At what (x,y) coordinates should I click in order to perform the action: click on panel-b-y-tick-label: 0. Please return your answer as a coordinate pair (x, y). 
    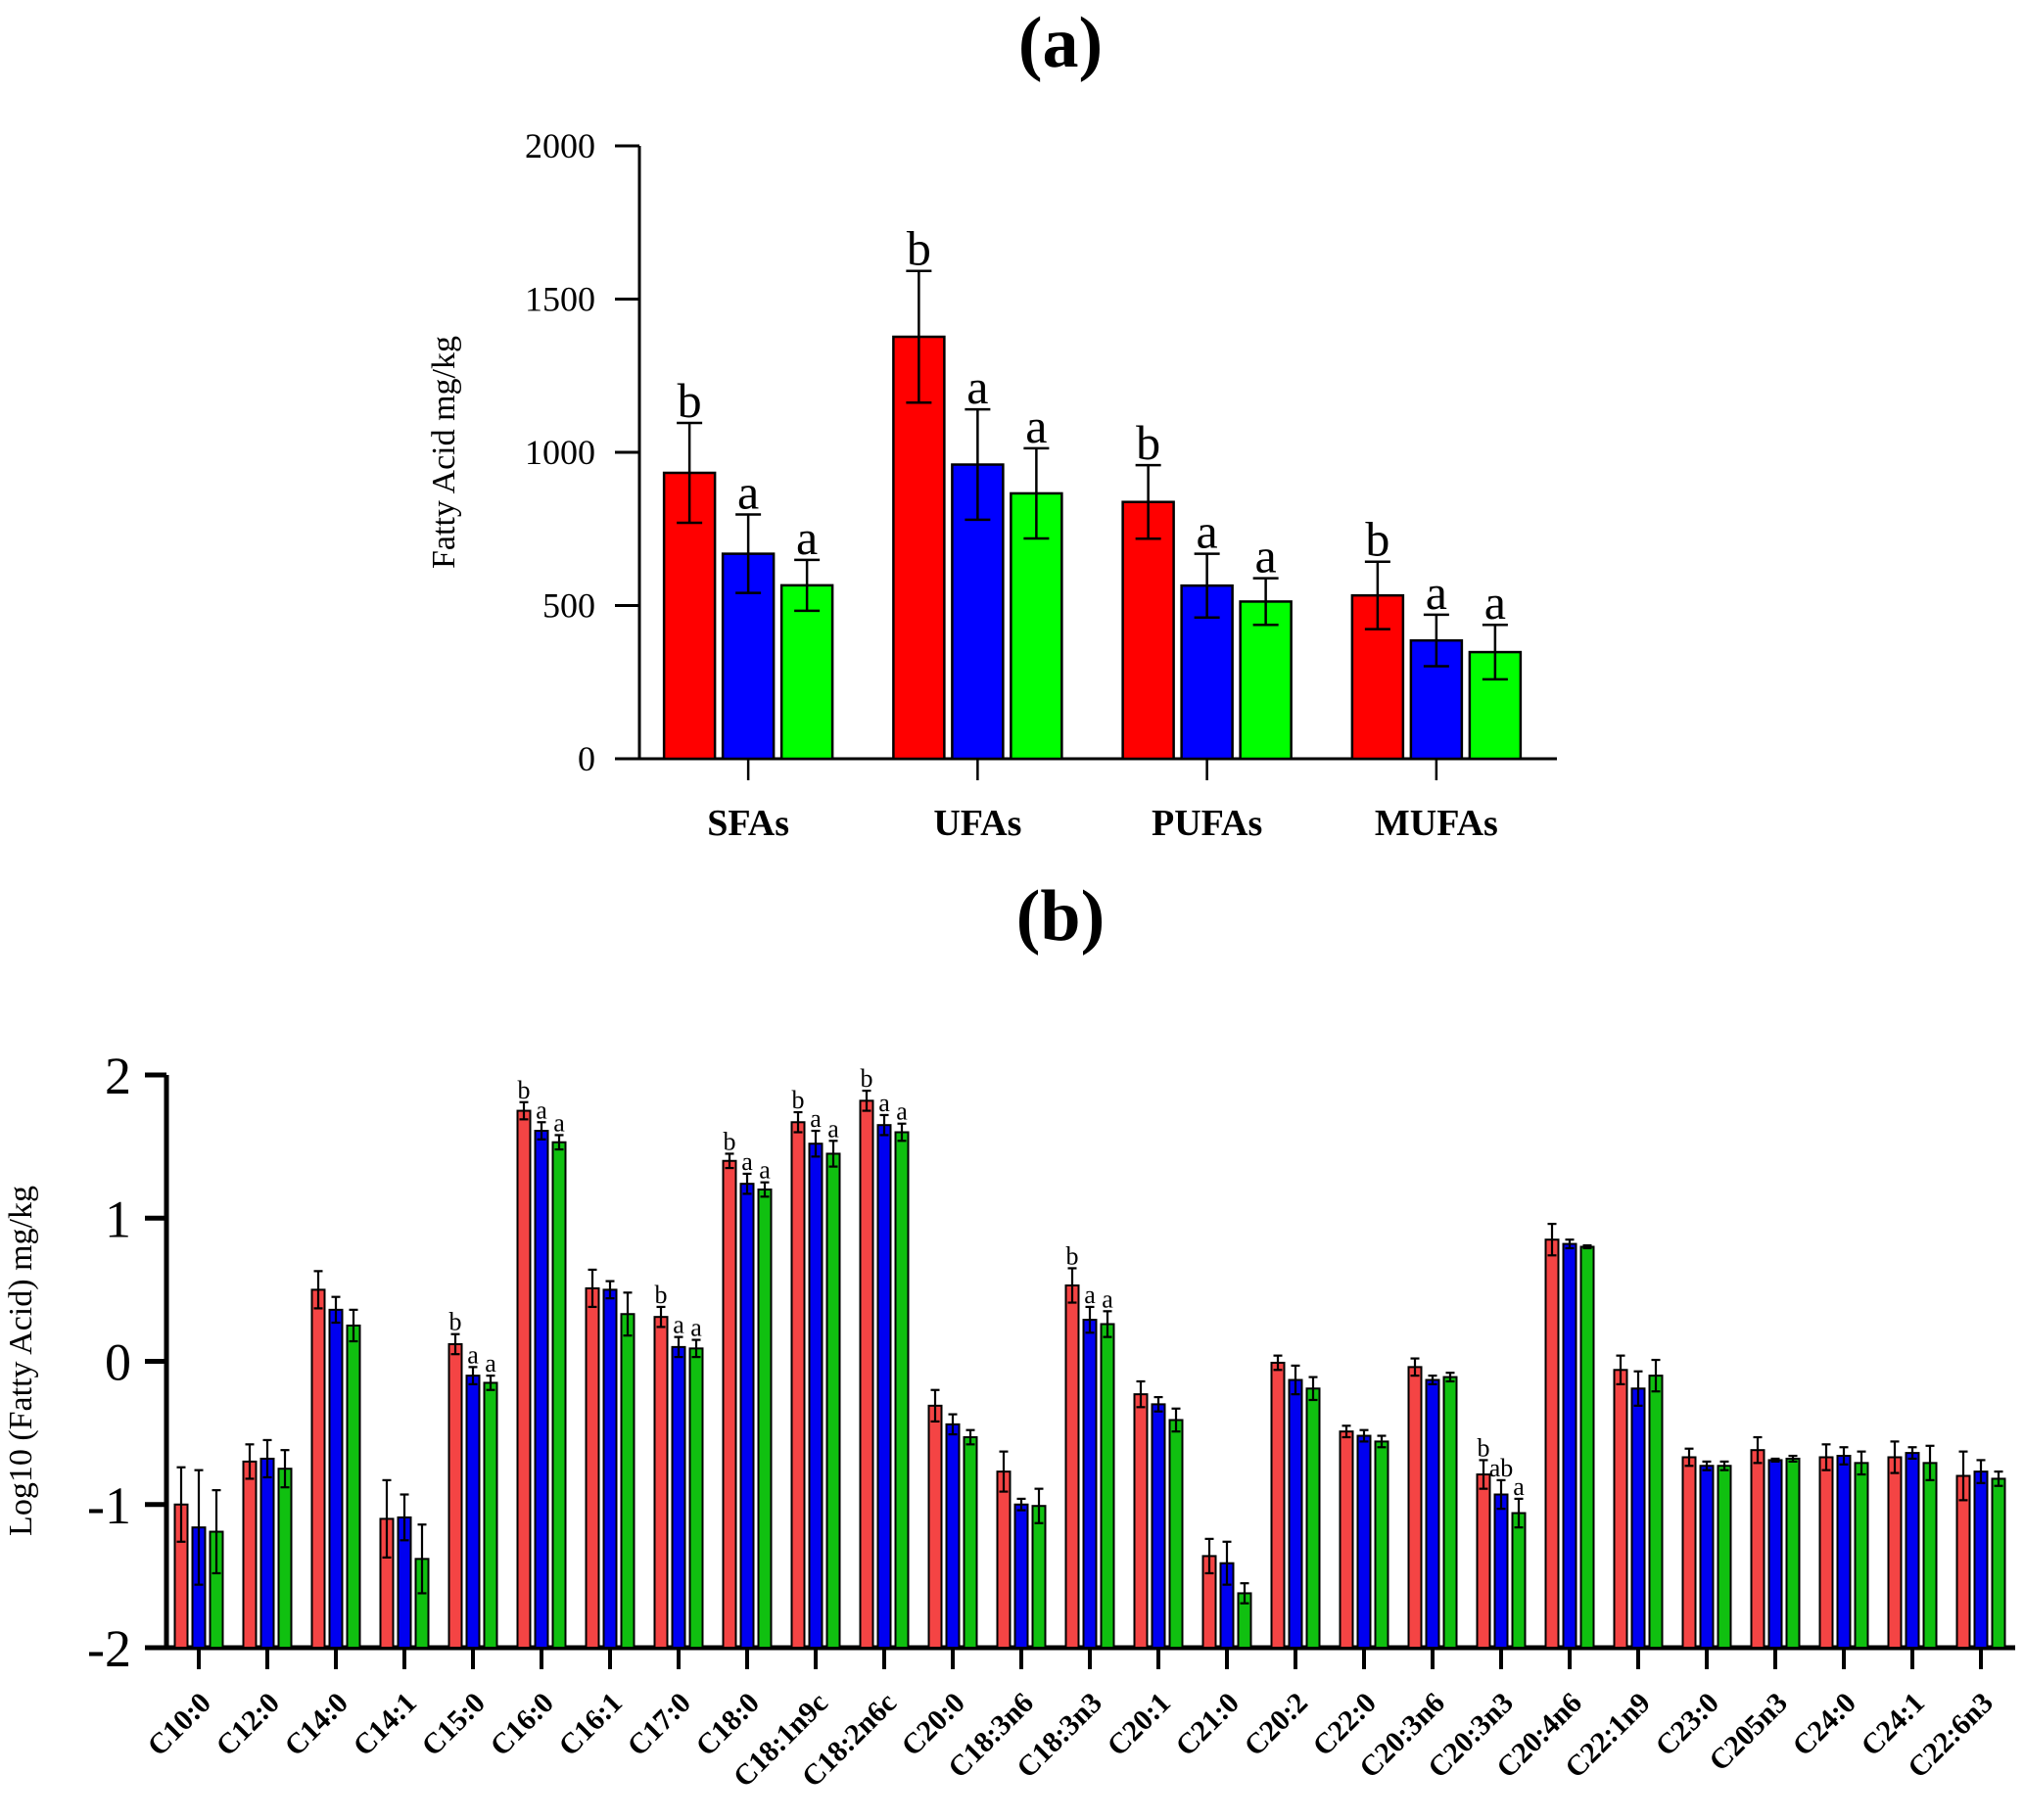
    Looking at the image, I should click on (118, 1362).